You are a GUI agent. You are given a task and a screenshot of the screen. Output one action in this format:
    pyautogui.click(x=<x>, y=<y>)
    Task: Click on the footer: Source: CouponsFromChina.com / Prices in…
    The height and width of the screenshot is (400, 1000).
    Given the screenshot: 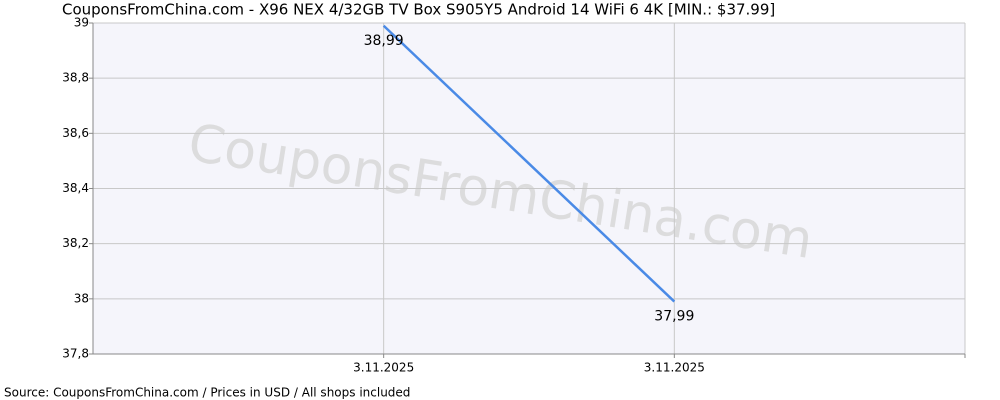 What is the action you would take?
    pyautogui.click(x=207, y=393)
    